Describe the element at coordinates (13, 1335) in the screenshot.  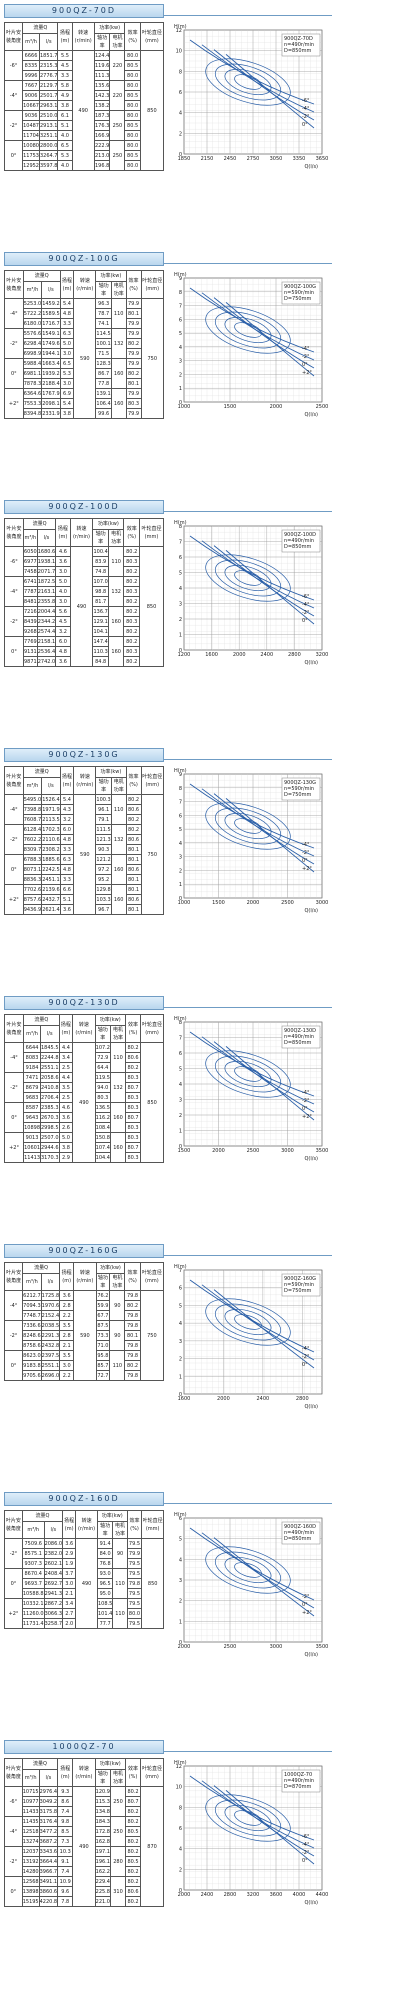
I see `cell: -2°` at that location.